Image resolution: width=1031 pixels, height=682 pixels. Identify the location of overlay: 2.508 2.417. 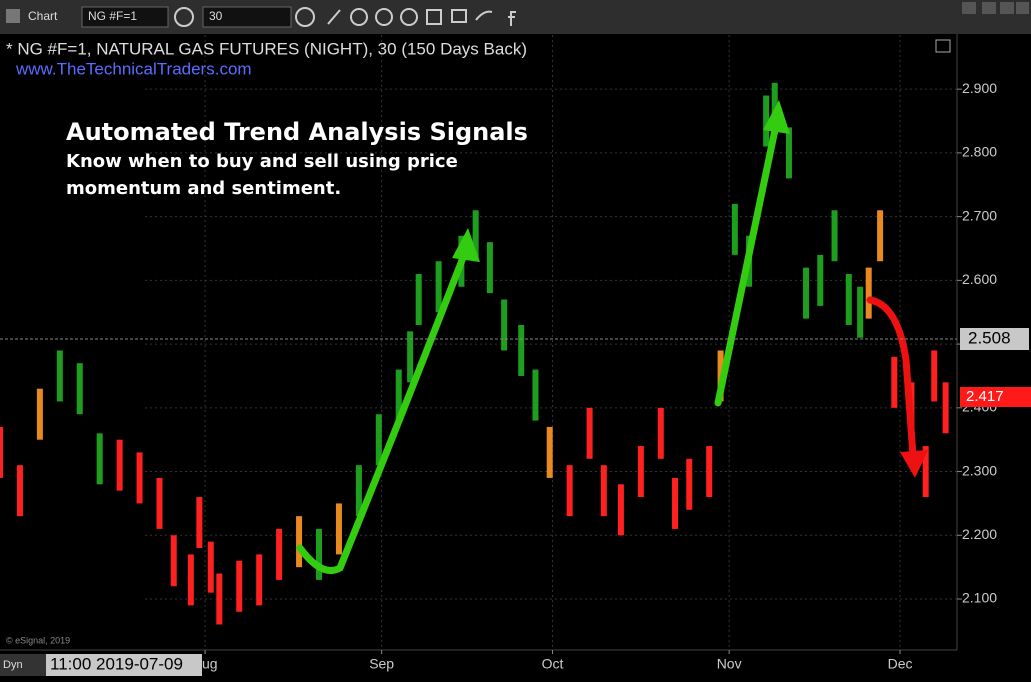
(515, 367).